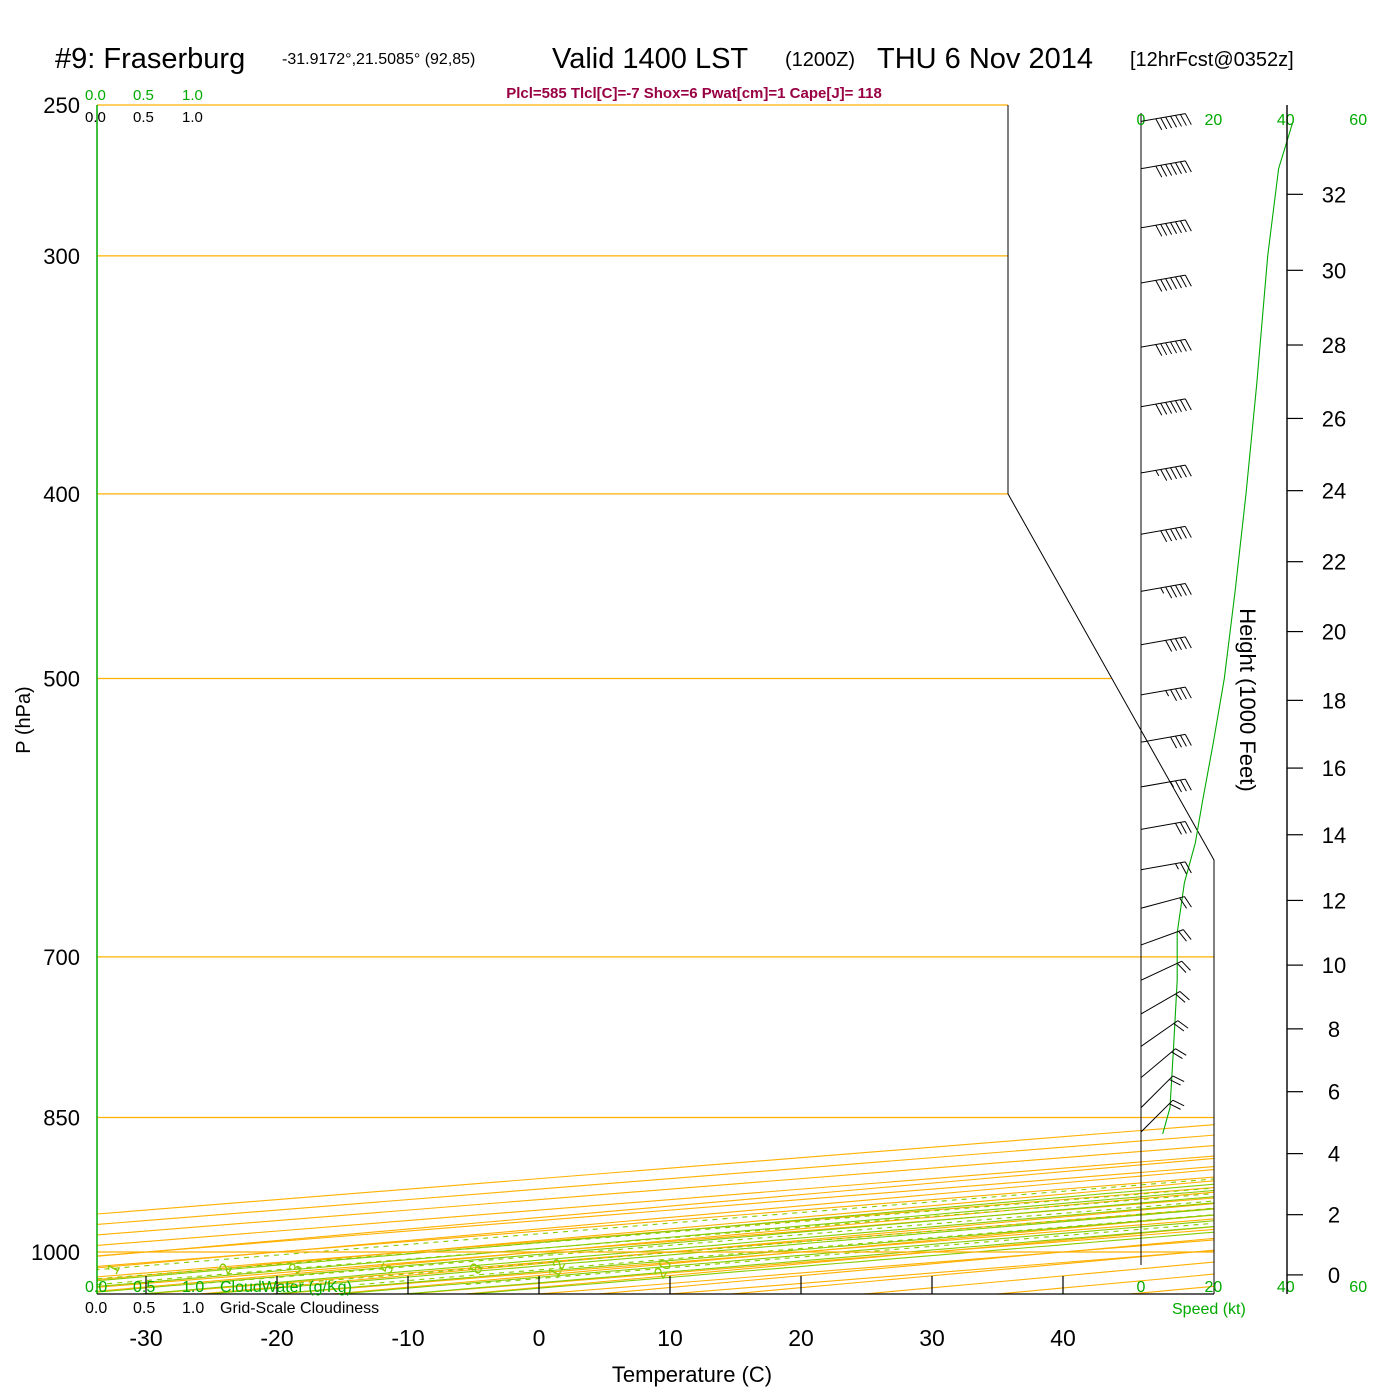  Describe the element at coordinates (1334, 835) in the screenshot. I see `height-tick-label: 14` at that location.